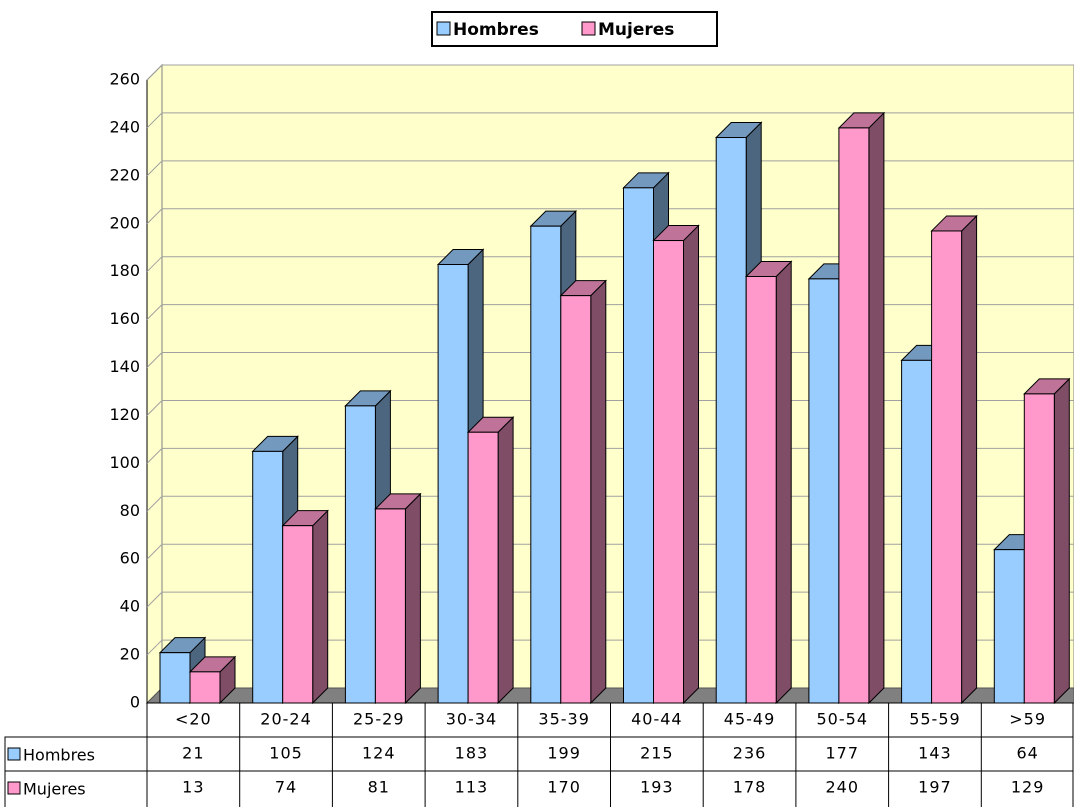 This screenshot has width=1074, height=807. I want to click on x-tick-label: 20-24, so click(286, 719).